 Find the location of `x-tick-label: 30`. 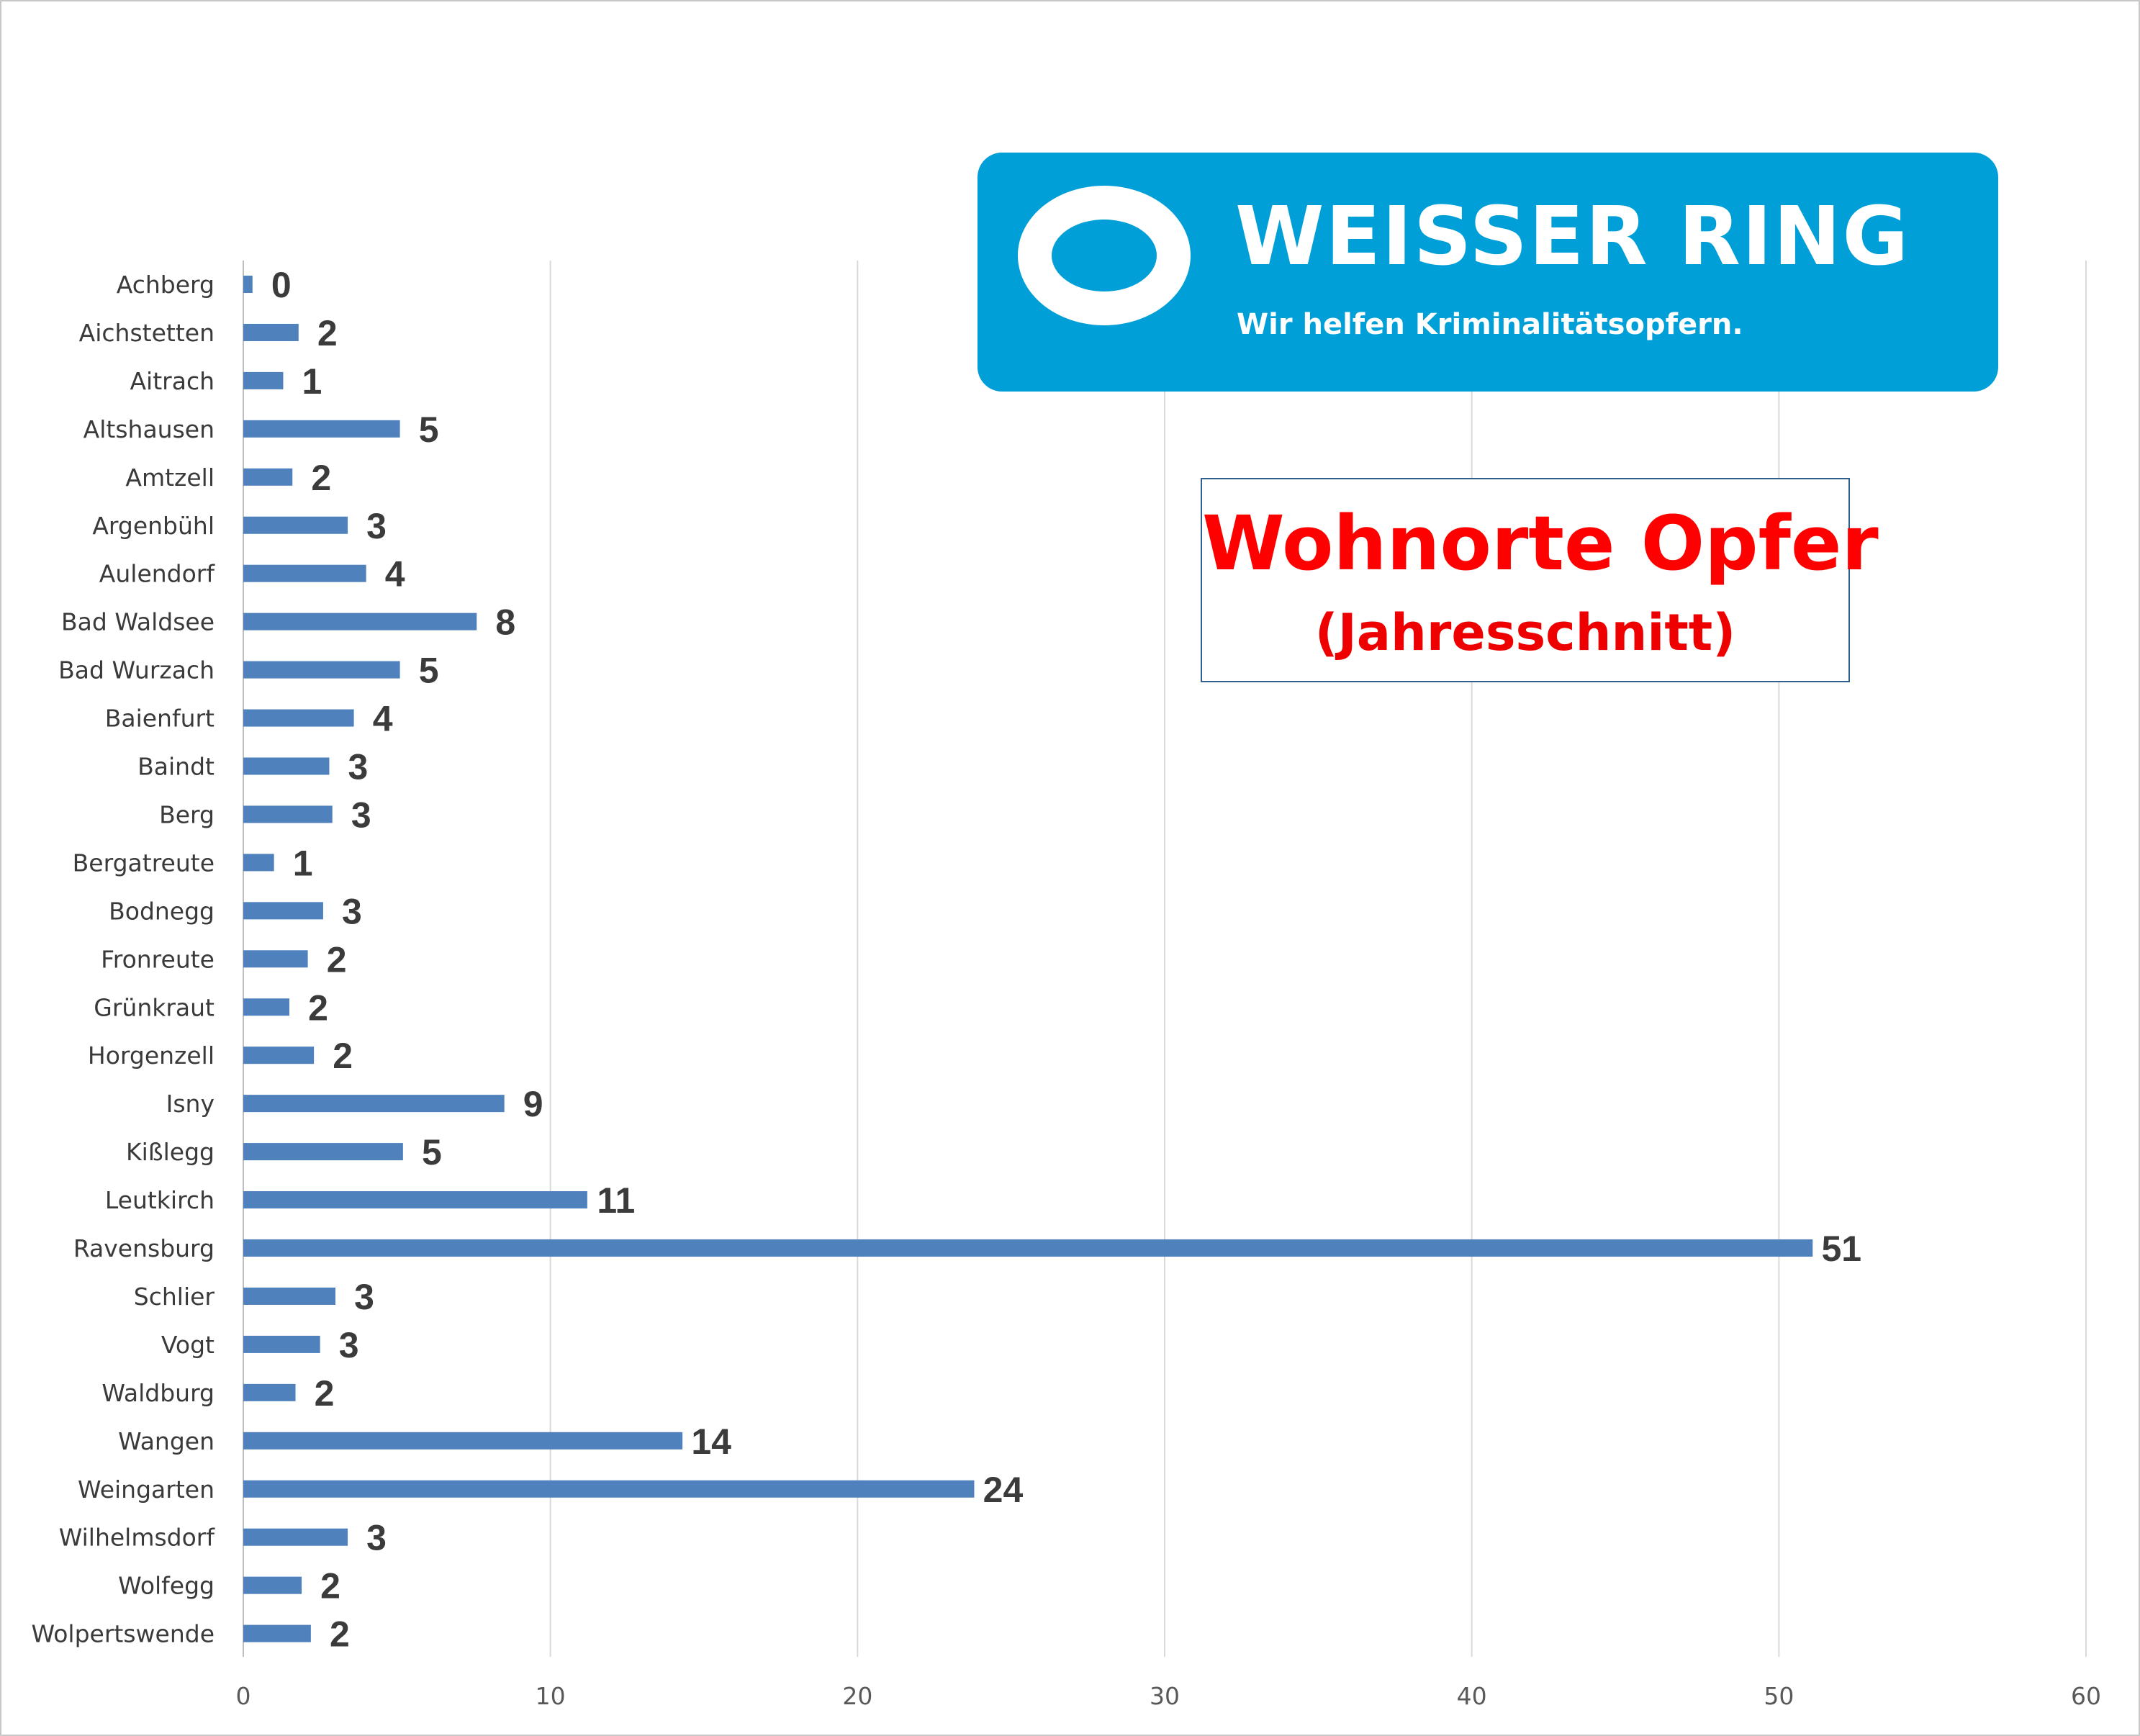

x-tick-label: 30 is located at coordinates (1165, 1696).